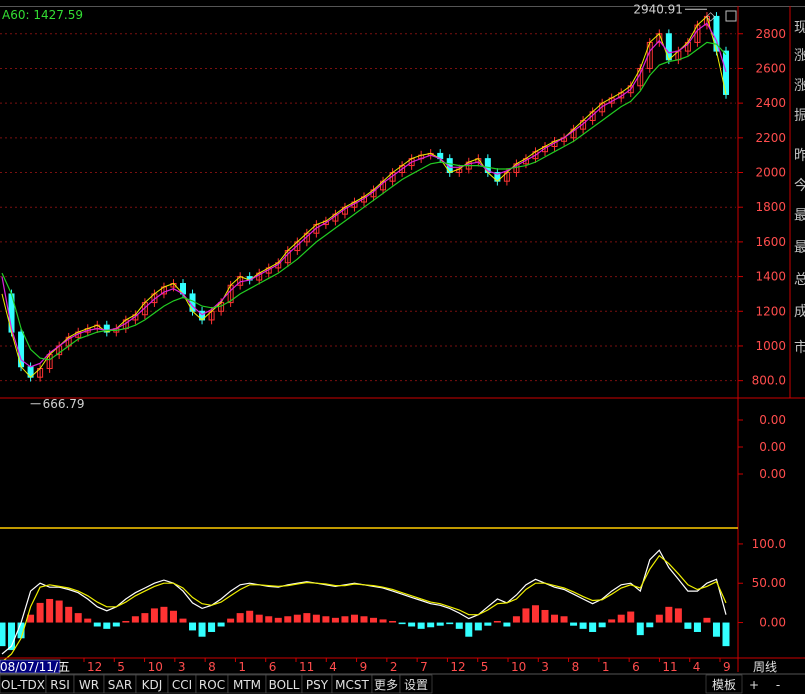  What do you see at coordinates (60, 684) in the screenshot?
I see `indicator-tab-rsi: RSI` at bounding box center [60, 684].